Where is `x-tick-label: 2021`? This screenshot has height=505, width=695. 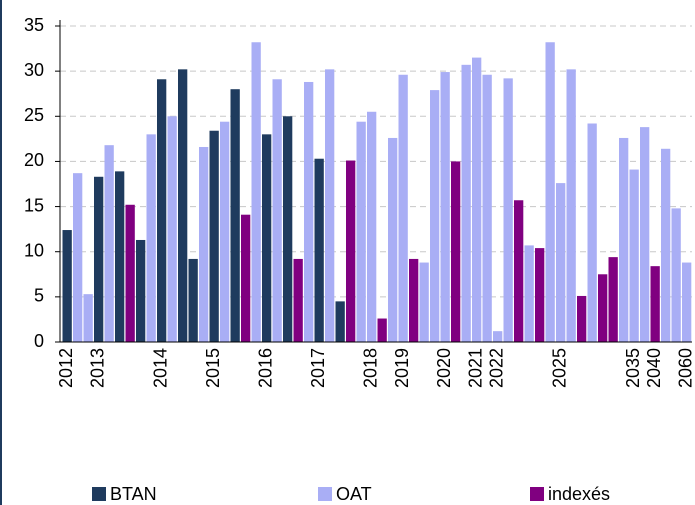
x-tick-label: 2021 is located at coordinates (476, 368).